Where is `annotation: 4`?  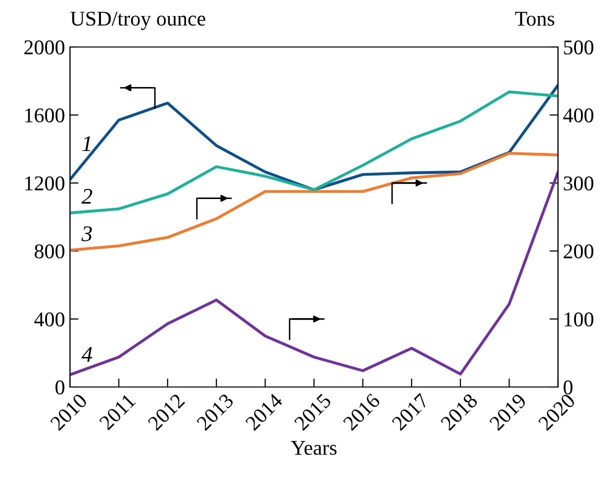 annotation: 4 is located at coordinates (87, 354).